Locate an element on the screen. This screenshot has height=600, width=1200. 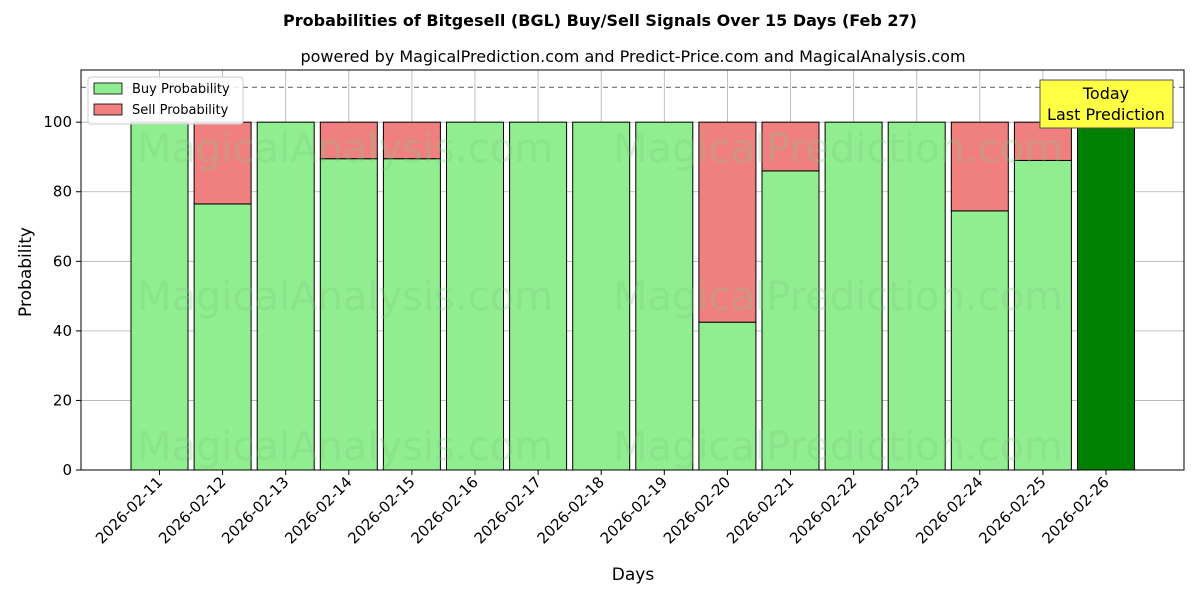
legend-label-buy: Buy Probability is located at coordinates (181, 89).